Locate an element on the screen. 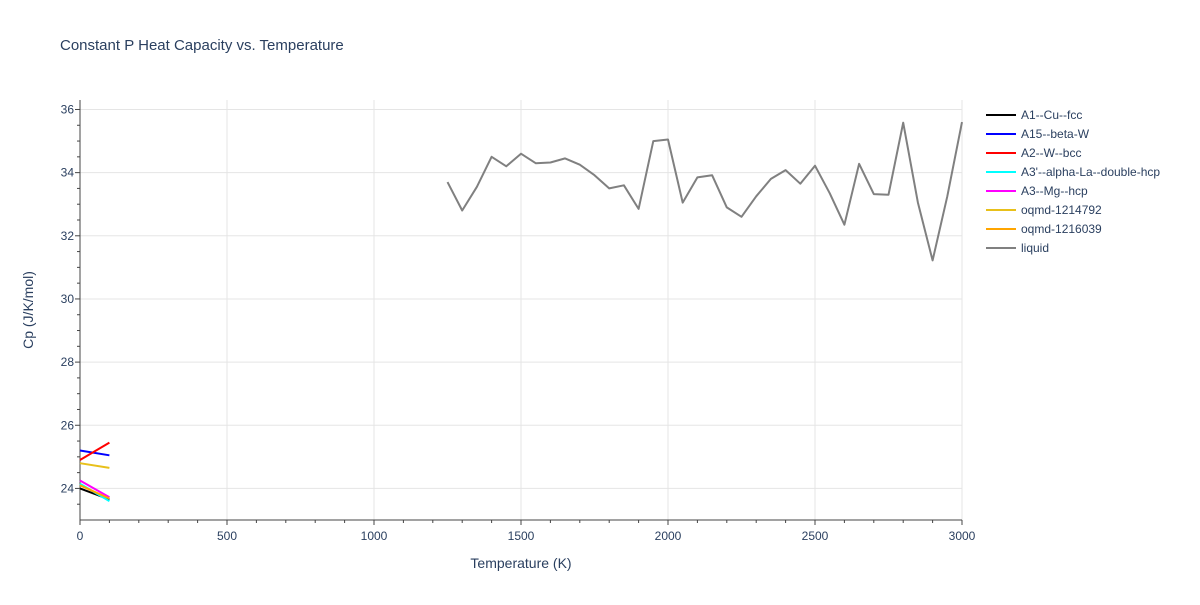 The height and width of the screenshot is (605, 1200). legend-item-a3-alpha-la-double-hcp: A3'--alpha-La--double-hcp is located at coordinates (1073, 172).